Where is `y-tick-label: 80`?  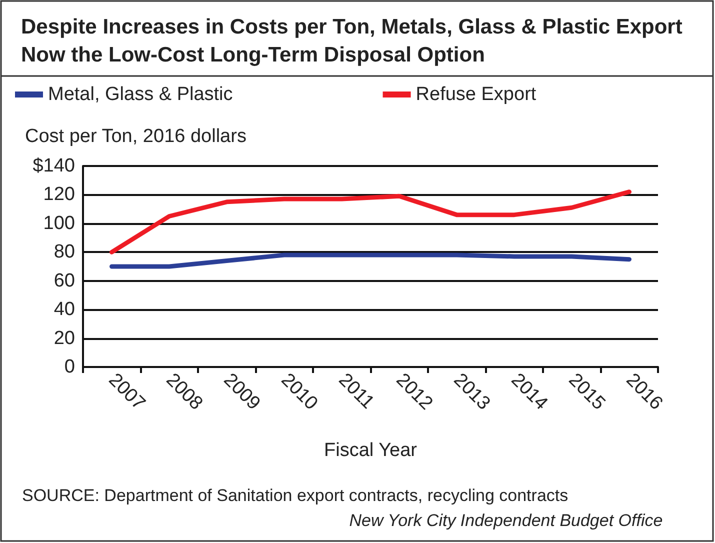
y-tick-label: 80 is located at coordinates (64, 252).